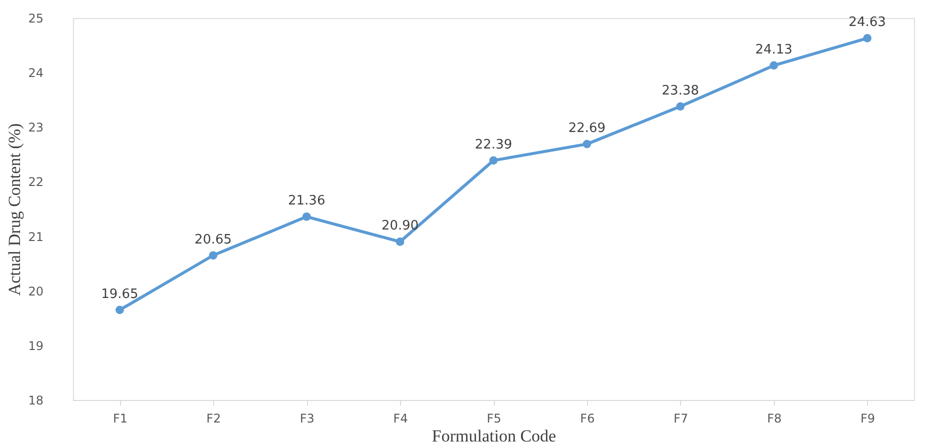 The height and width of the screenshot is (446, 944). Describe the element at coordinates (587, 128) in the screenshot. I see `data-label: 22.69` at that location.